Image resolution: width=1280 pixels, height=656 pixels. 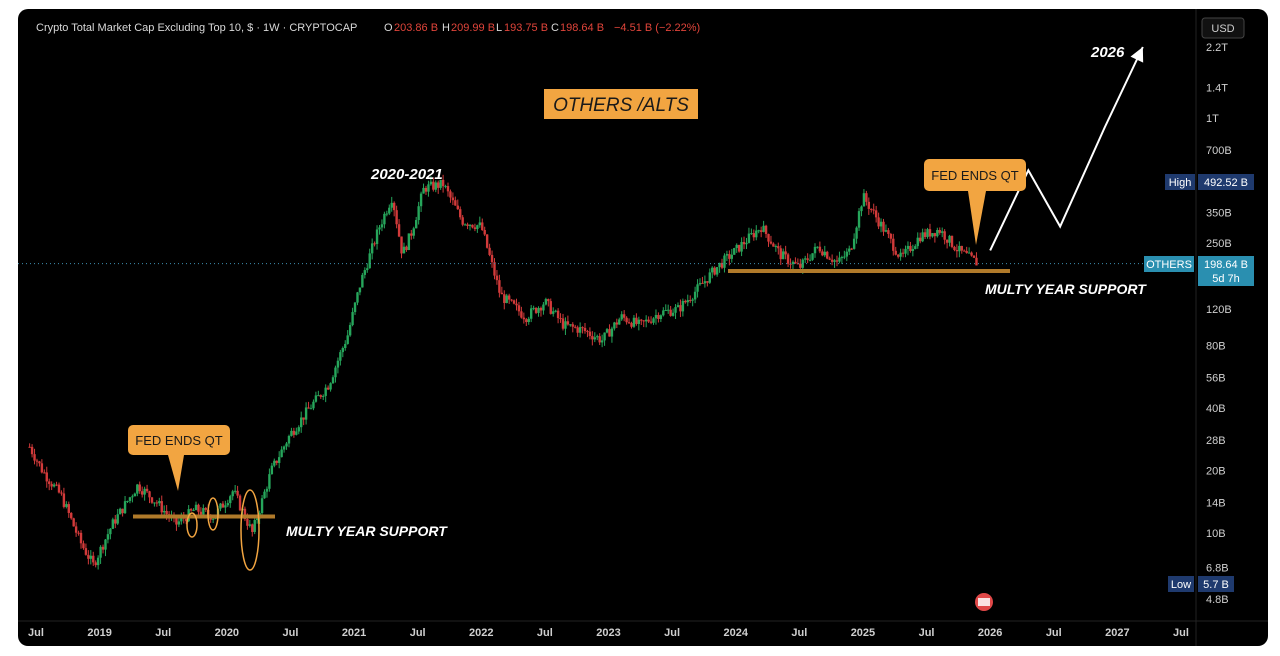 What do you see at coordinates (213, 514) in the screenshot?
I see `highlight-ellipse` at bounding box center [213, 514].